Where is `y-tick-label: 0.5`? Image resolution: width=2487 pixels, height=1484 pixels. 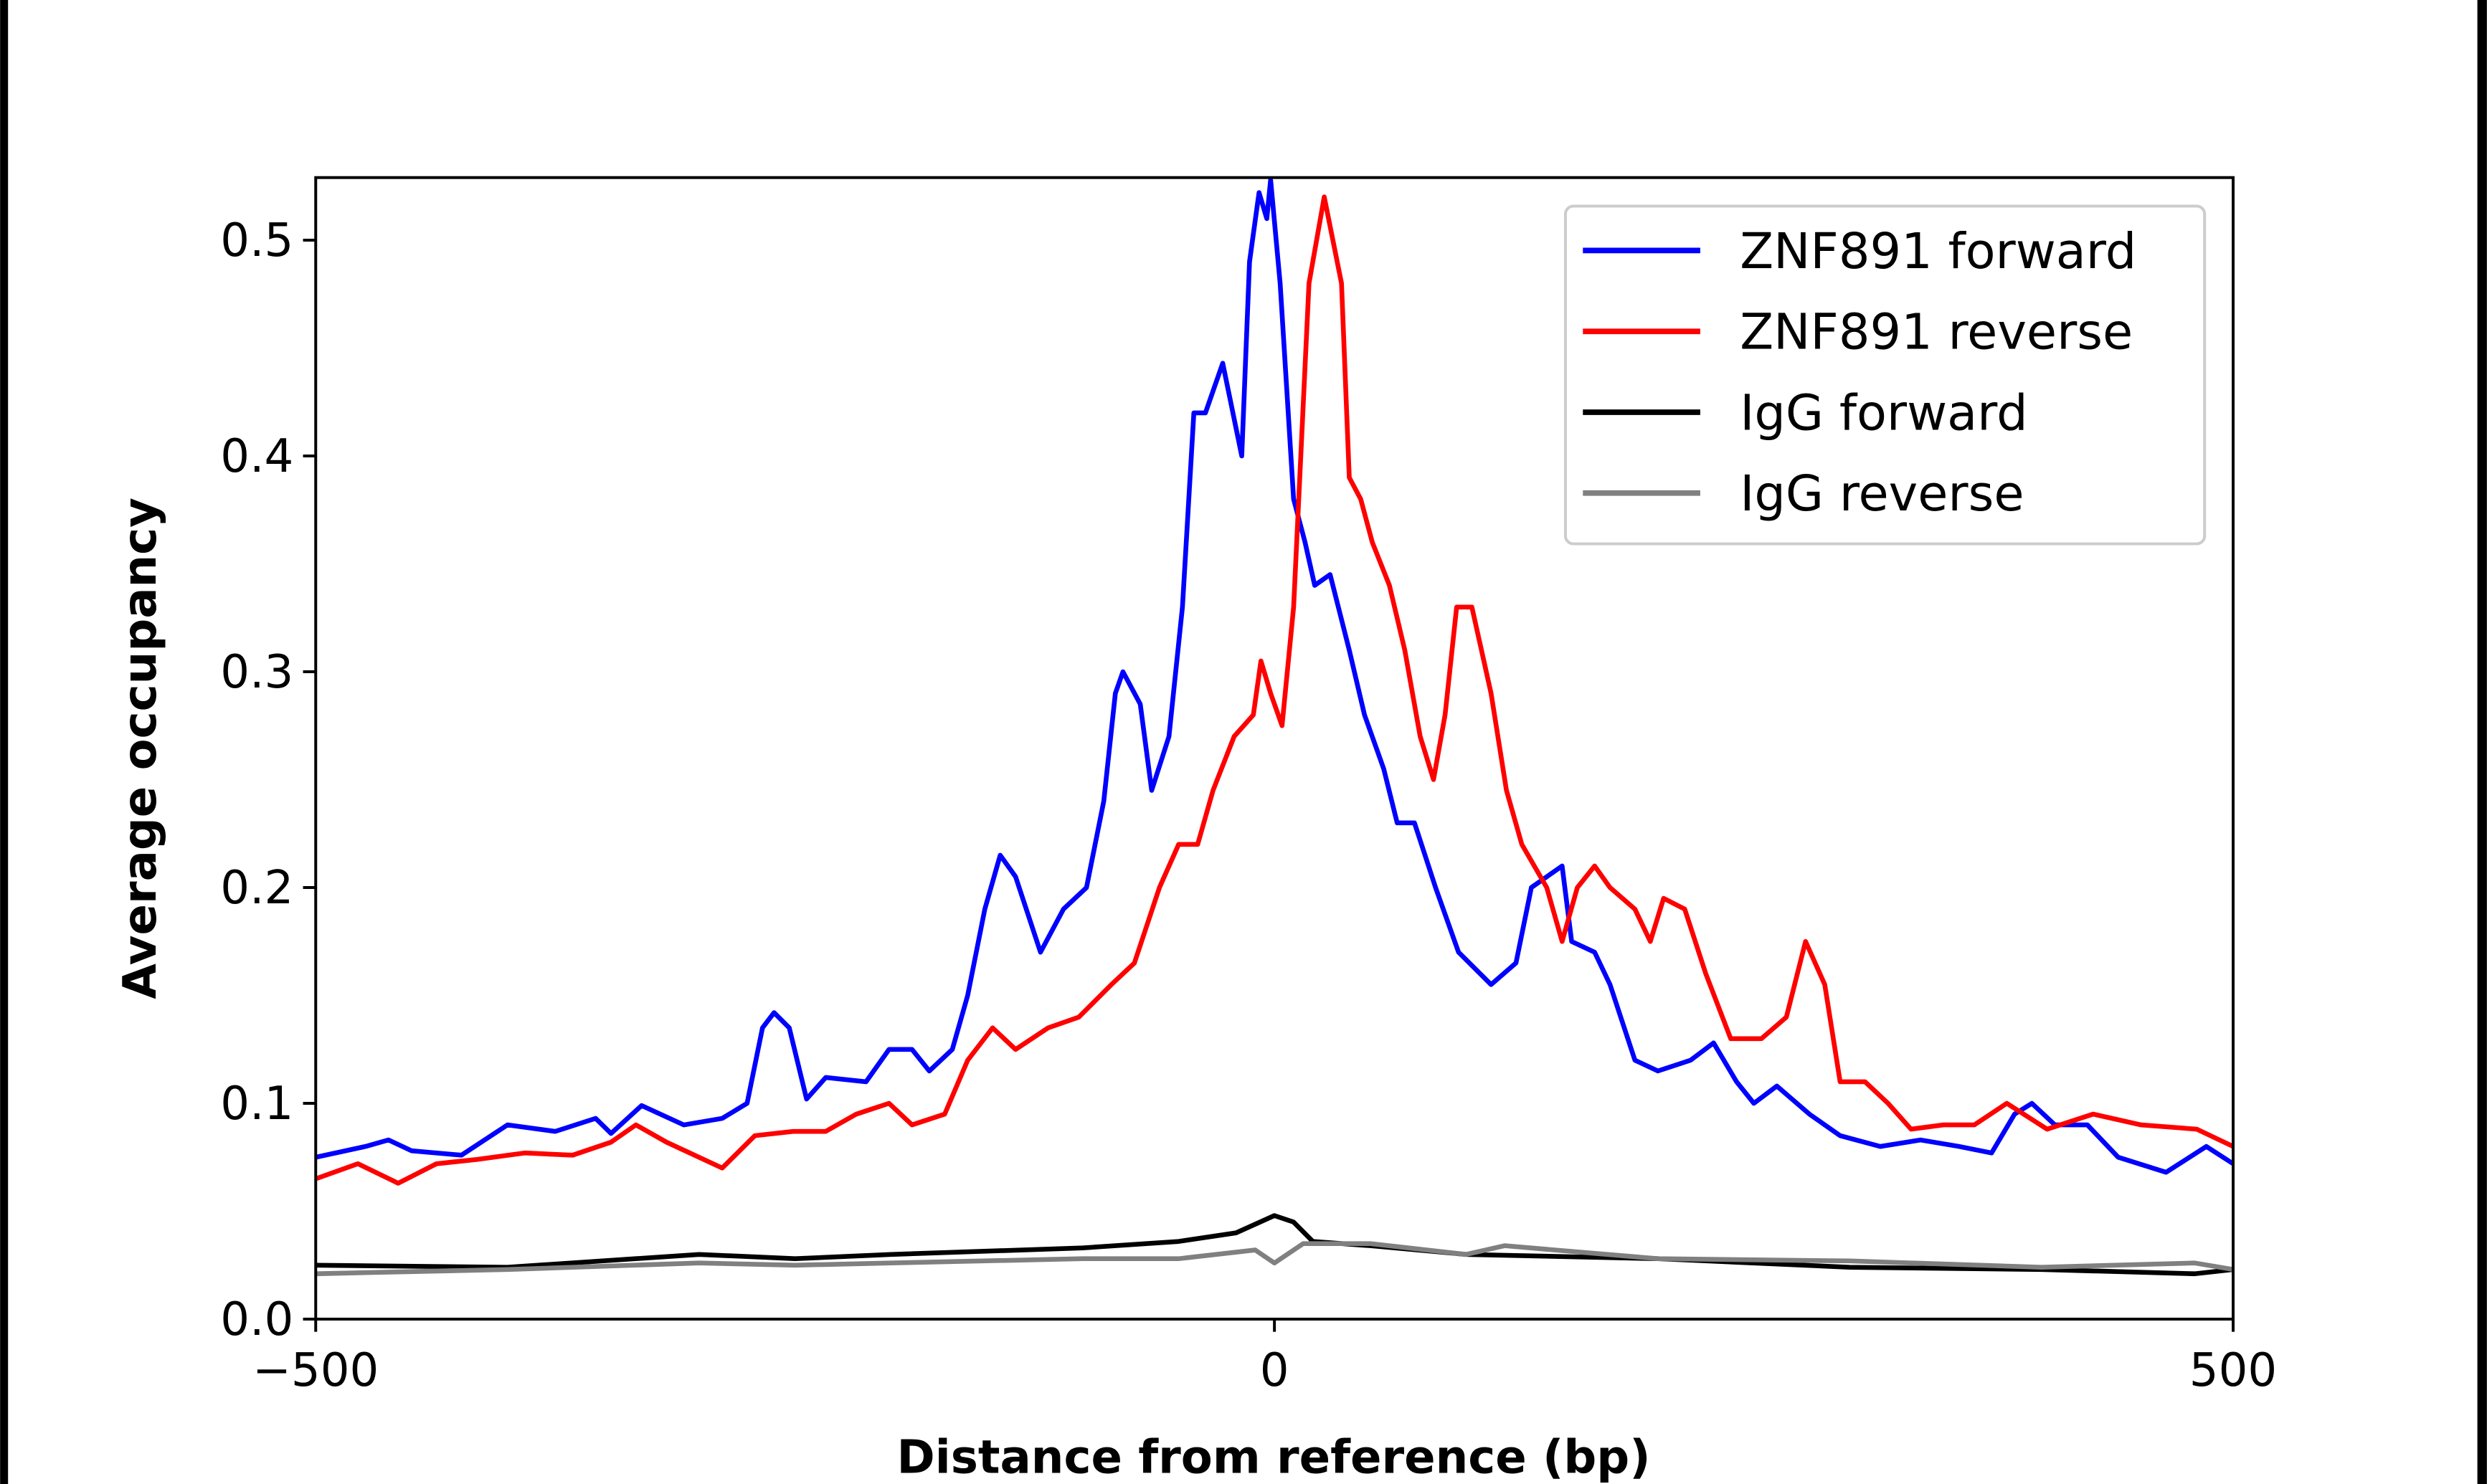
y-tick-label: 0.5 is located at coordinates (257, 240).